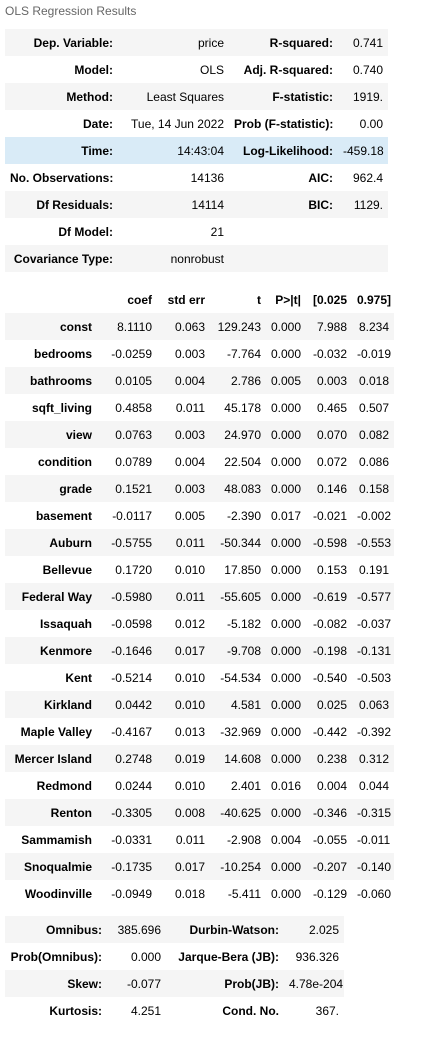 The height and width of the screenshot is (1044, 431). What do you see at coordinates (131, 353) in the screenshot?
I see `coefficient-value: -0.0259` at bounding box center [131, 353].